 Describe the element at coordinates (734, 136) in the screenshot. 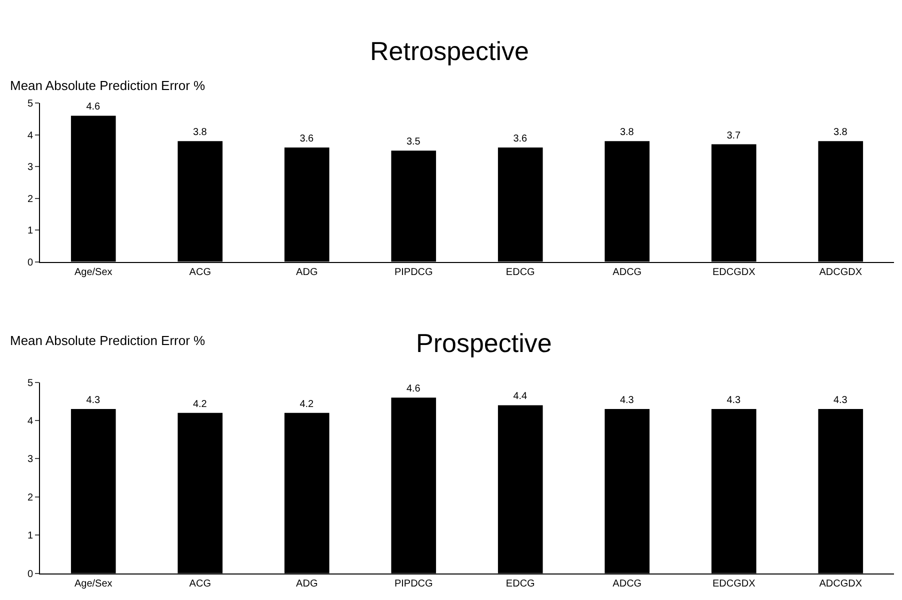

I see `data-label: 3.7` at that location.